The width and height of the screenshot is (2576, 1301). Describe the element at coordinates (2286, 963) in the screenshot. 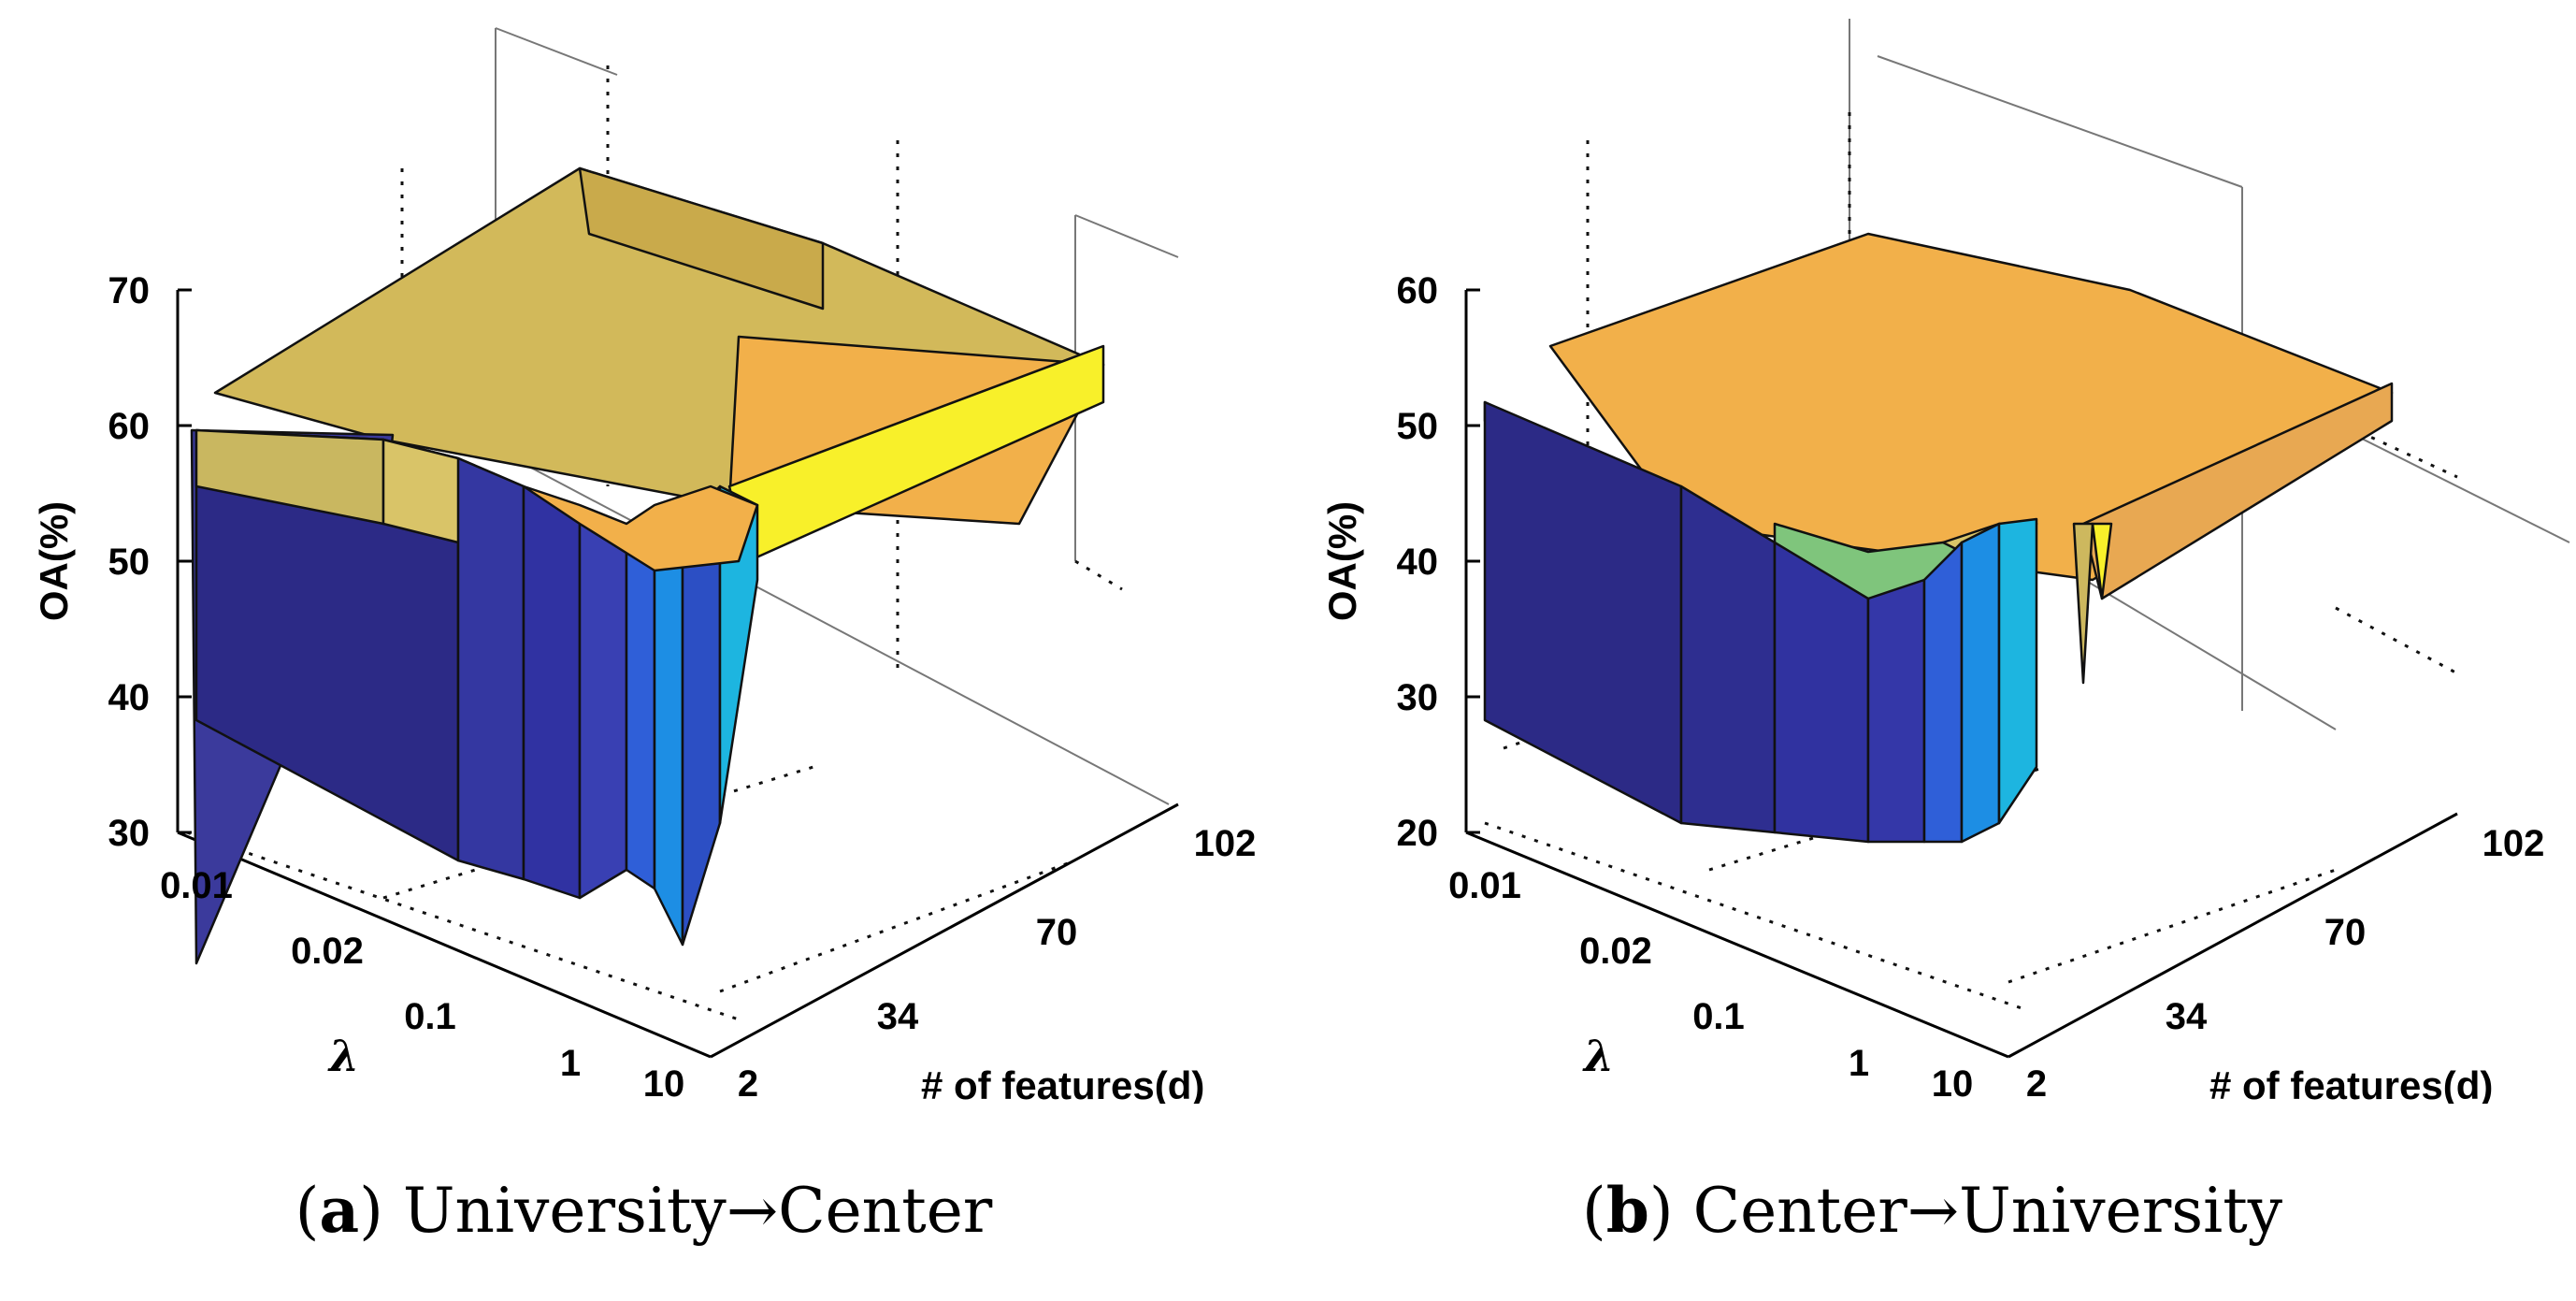

I see `d-ticks-b: 2 34 70 102` at that location.